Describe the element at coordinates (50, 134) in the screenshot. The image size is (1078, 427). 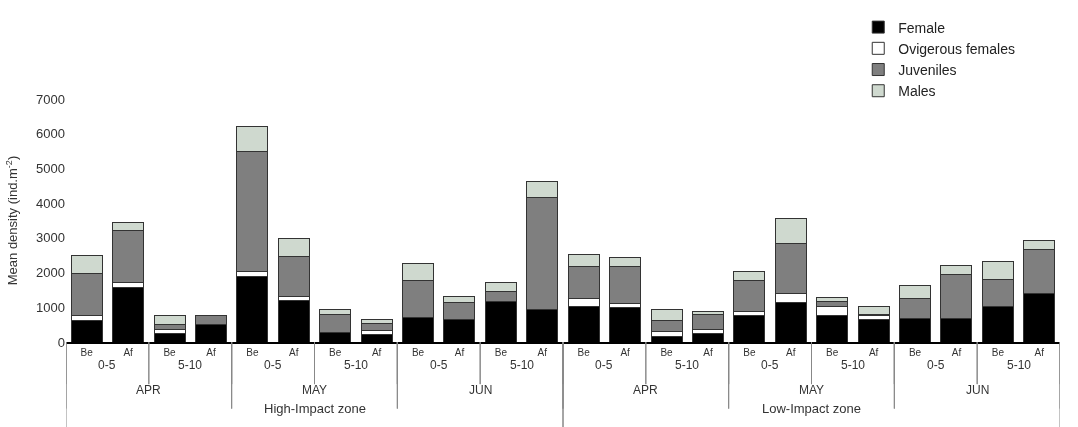
I see `y-tick-label: 6000` at that location.